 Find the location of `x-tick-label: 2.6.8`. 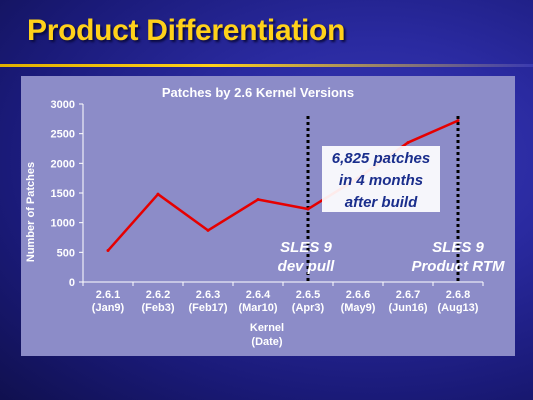

x-tick-label: 2.6.8 is located at coordinates (458, 295).